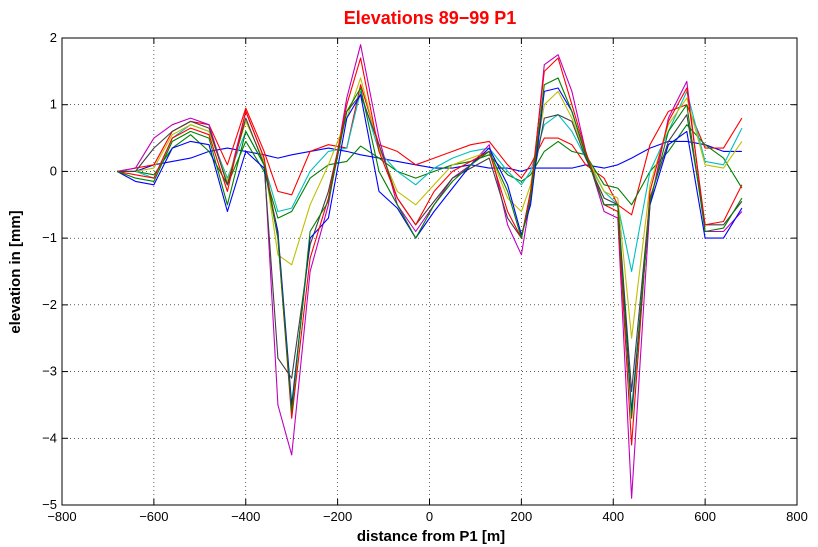 This screenshot has height=547, width=818. I want to click on x-tick-label: 0, so click(429, 516).